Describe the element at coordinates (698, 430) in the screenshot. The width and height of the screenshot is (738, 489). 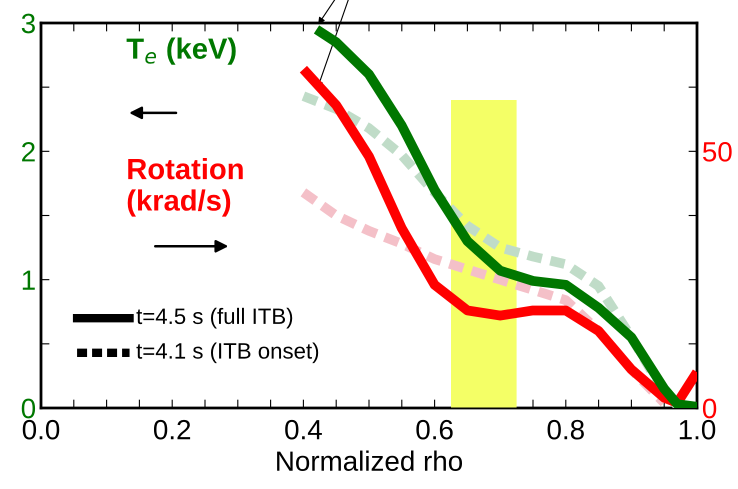
I see `x-tick-label: 1.0` at that location.